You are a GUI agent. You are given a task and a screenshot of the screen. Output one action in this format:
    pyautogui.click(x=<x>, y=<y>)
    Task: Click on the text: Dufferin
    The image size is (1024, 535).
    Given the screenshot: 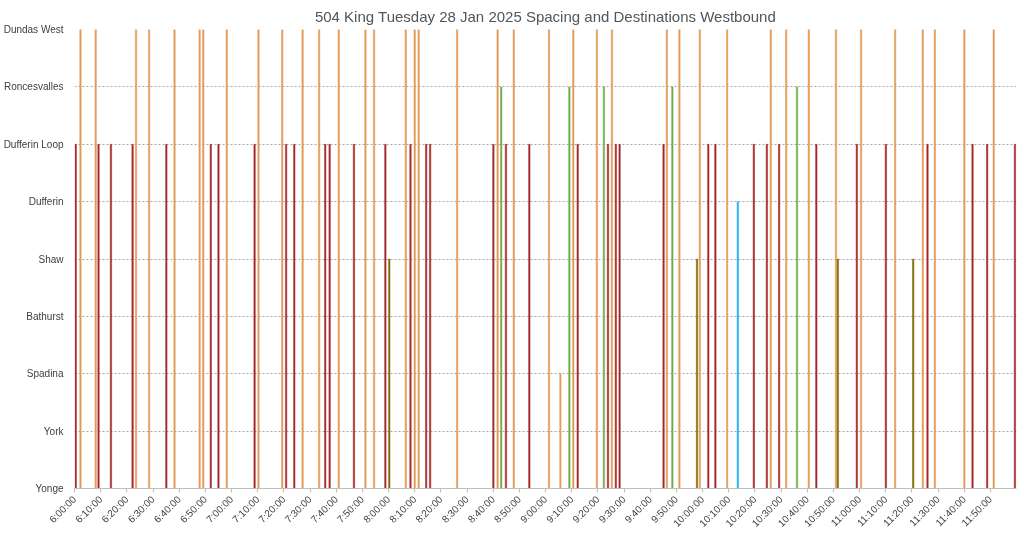 What is the action you would take?
    pyautogui.click(x=46, y=202)
    